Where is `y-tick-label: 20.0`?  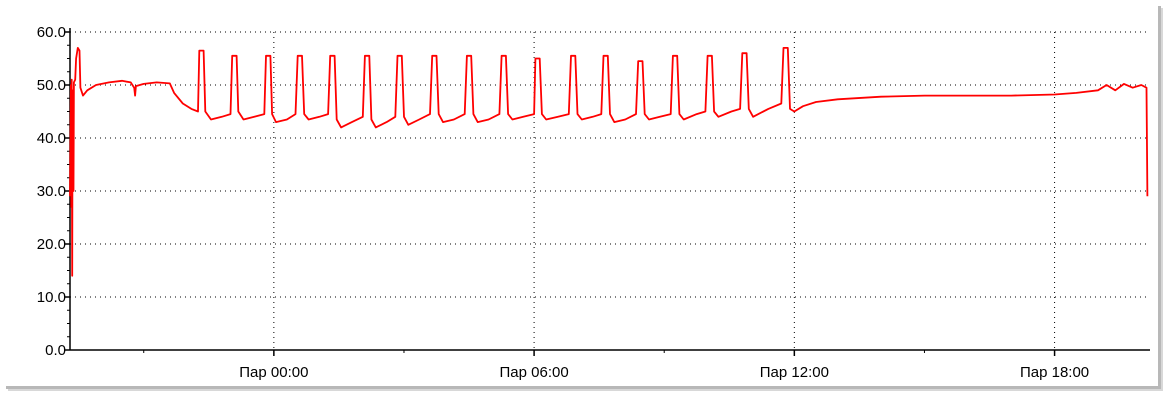
y-tick-label: 20.0 is located at coordinates (51, 244).